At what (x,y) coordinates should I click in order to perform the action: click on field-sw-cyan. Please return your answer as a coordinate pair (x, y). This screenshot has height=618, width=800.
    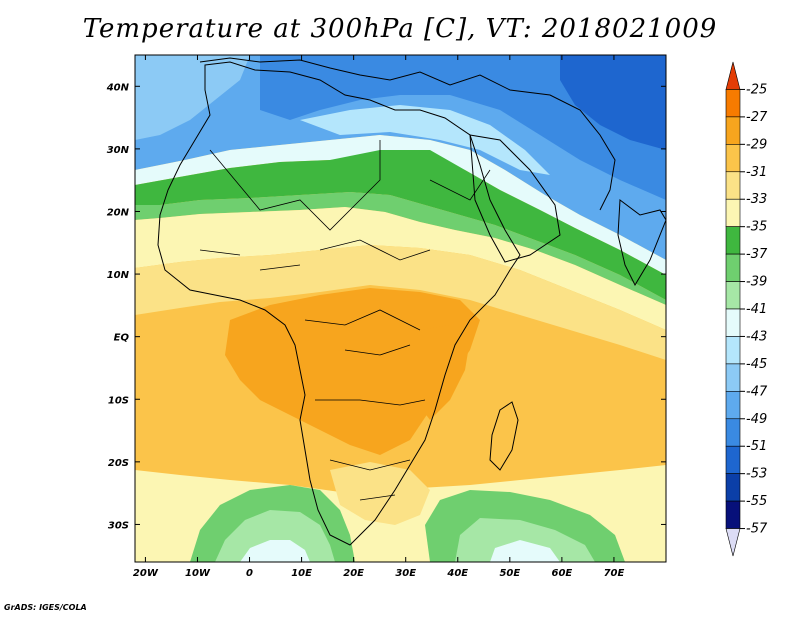
    Looking at the image, I should click on (275, 551).